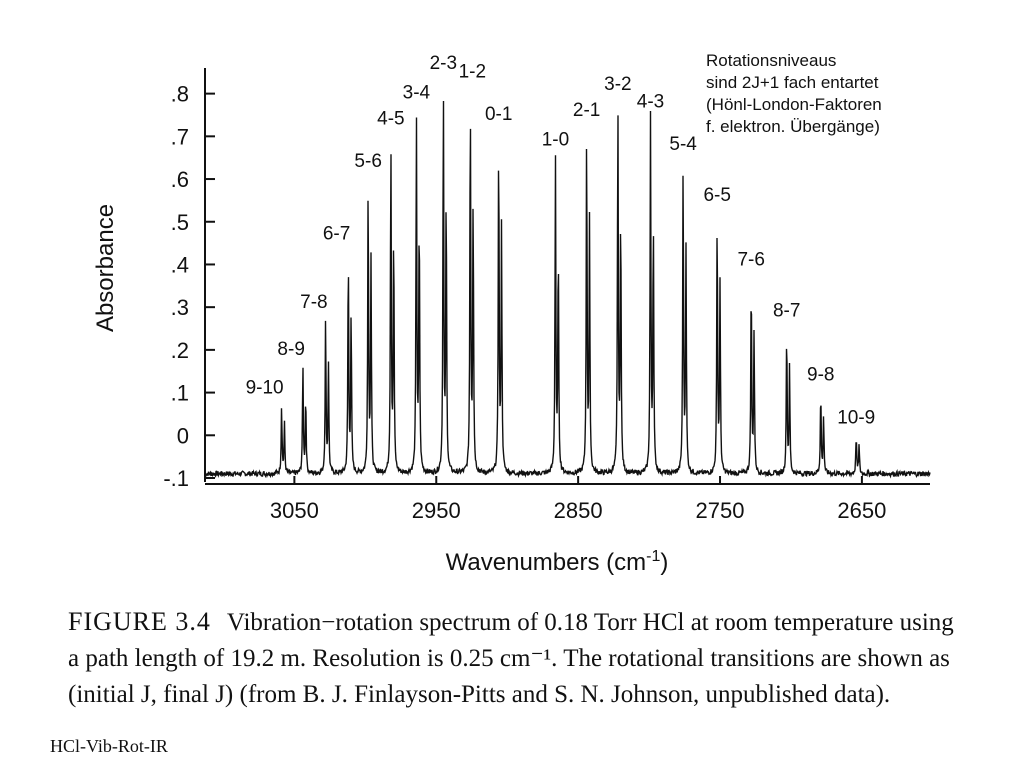  Describe the element at coordinates (290, 349) in the screenshot. I see `peak-label: 8-9` at that location.